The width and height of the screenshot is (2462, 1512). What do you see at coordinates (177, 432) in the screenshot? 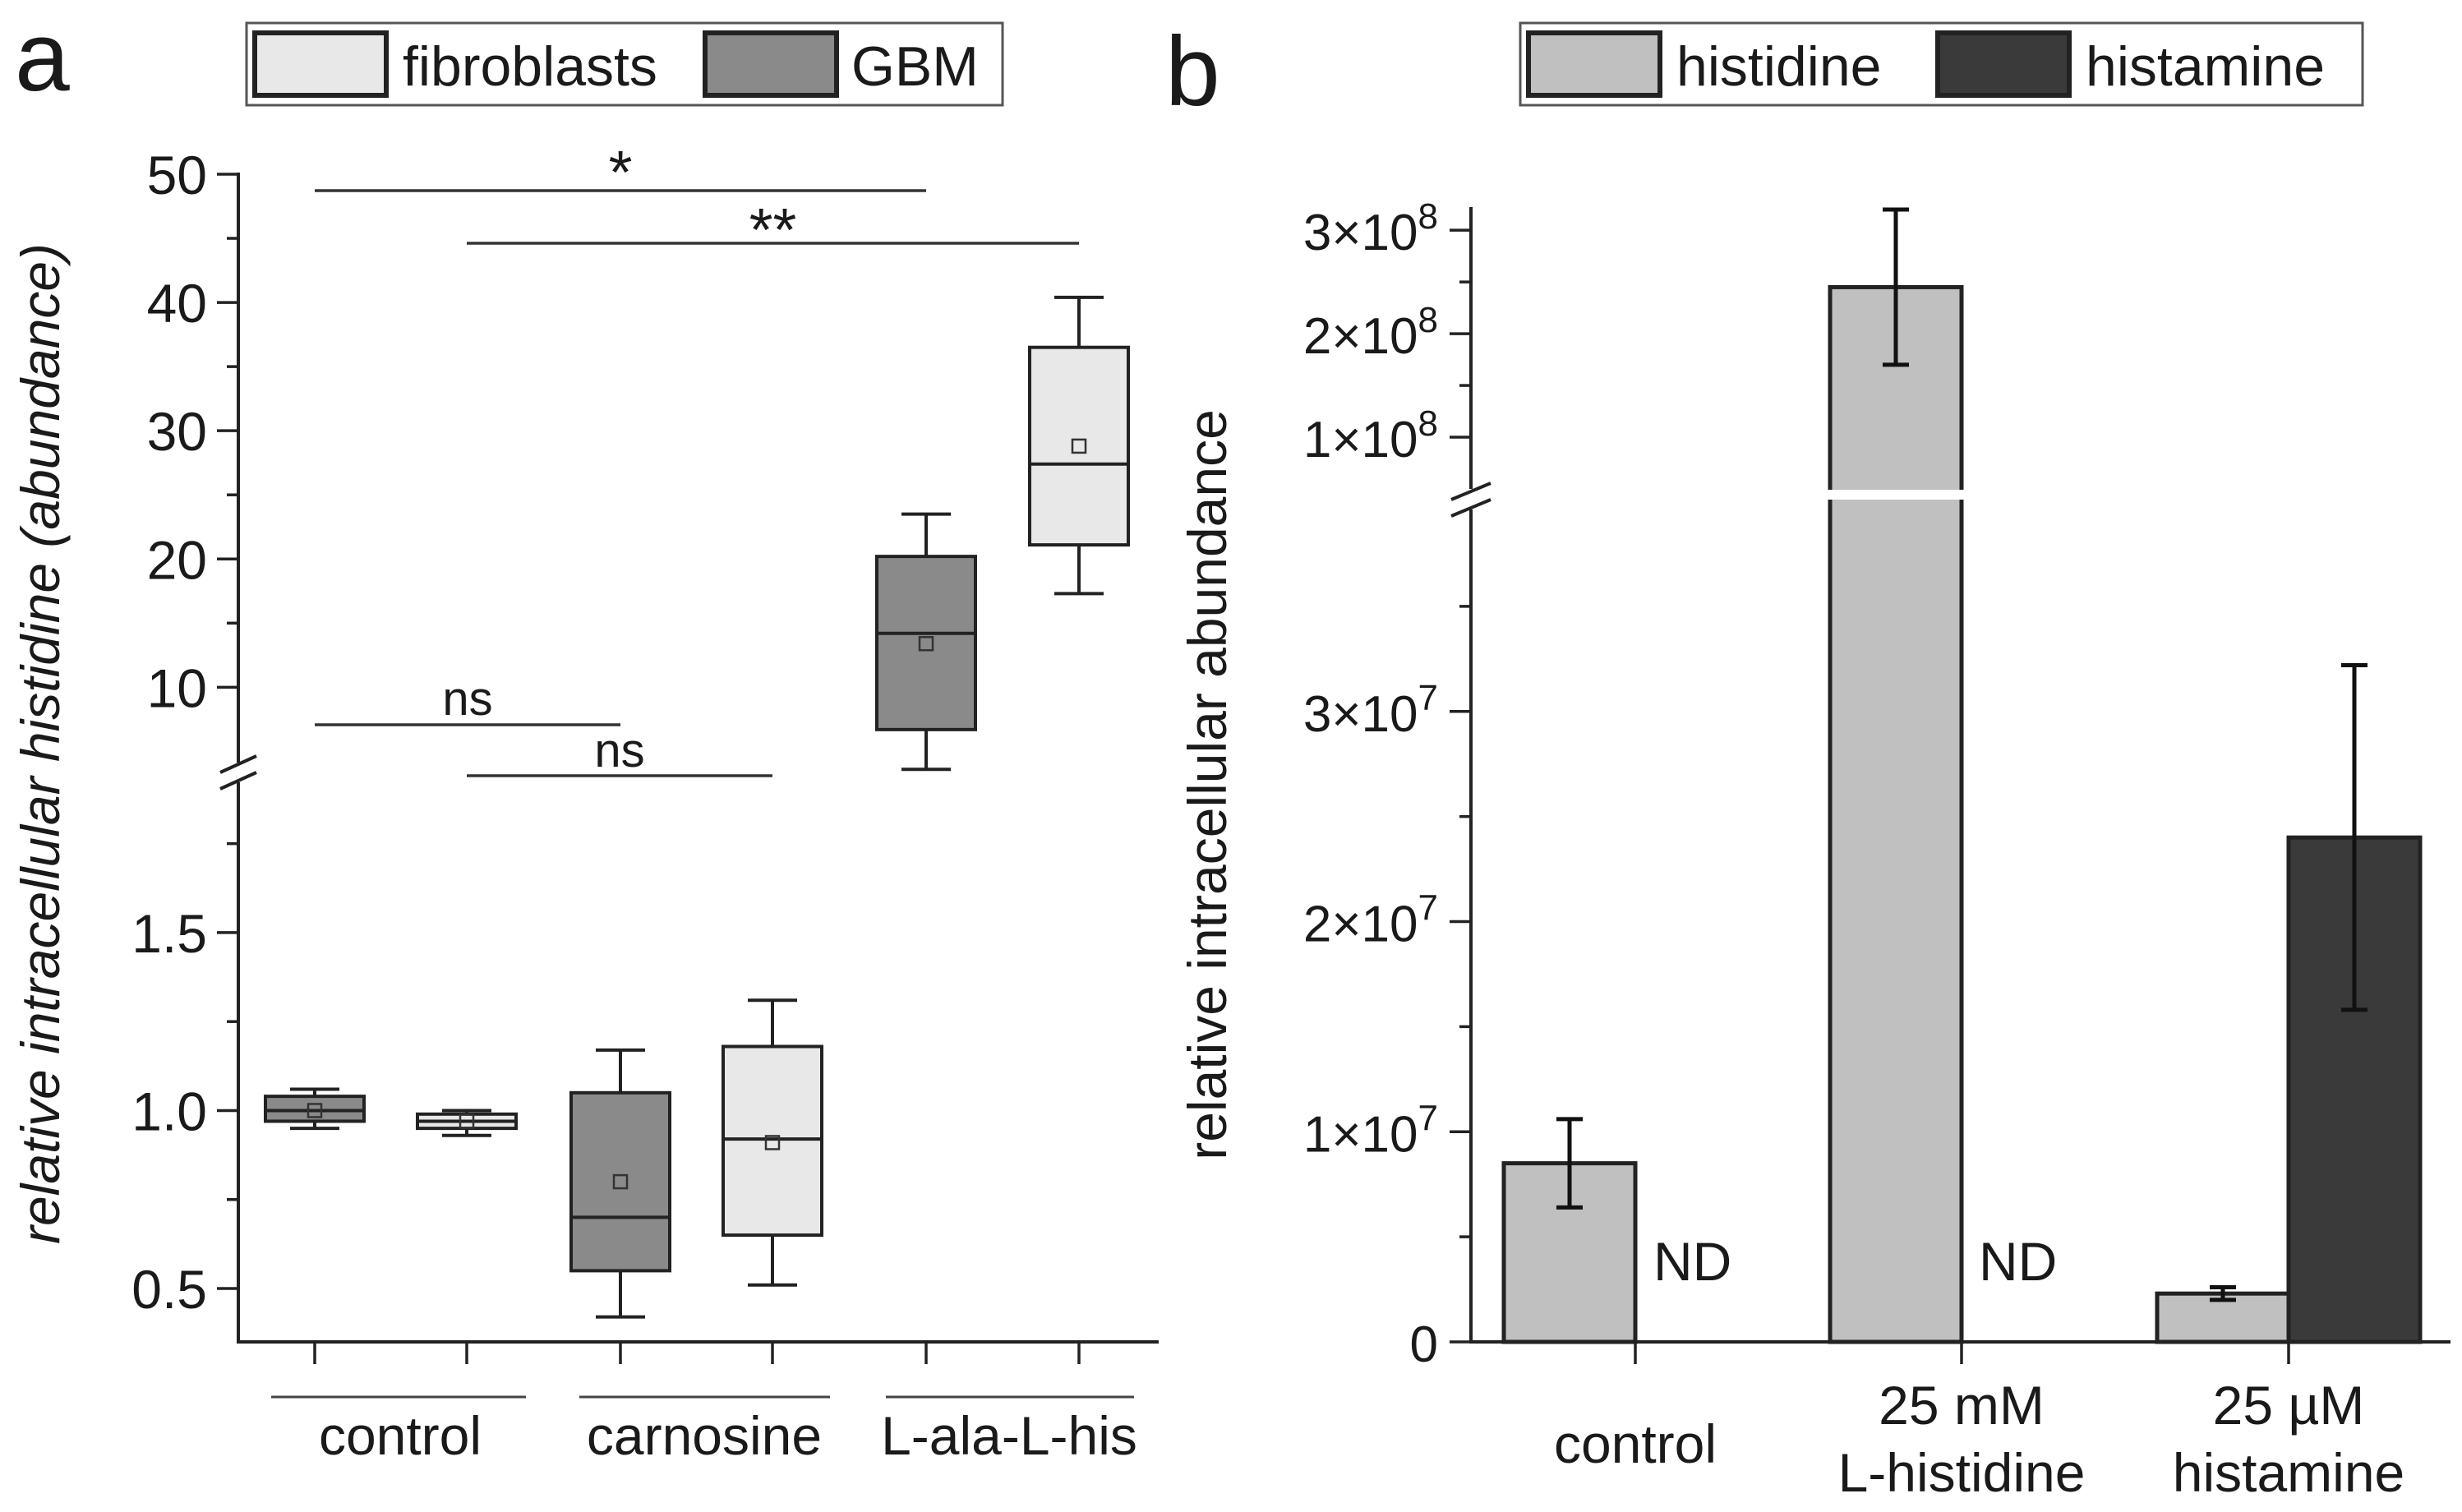
I see `y-tick-label-a-upper: 30` at bounding box center [177, 432].